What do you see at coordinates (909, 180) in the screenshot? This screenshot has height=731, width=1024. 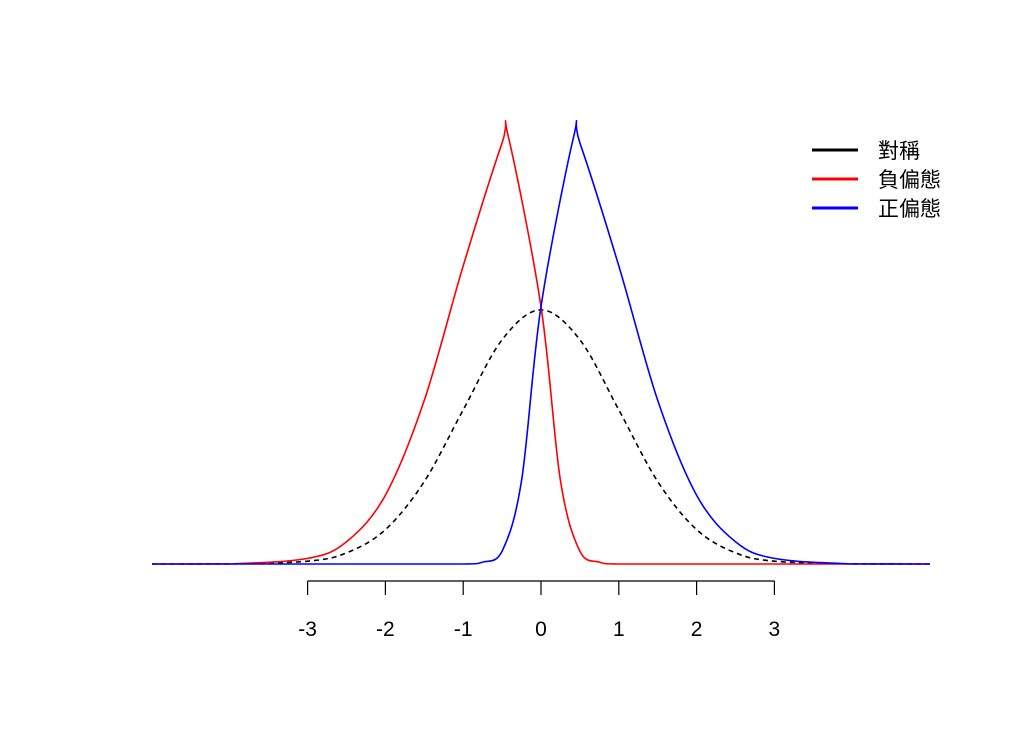 I see `legend-label-negative-skew: 負偏態` at bounding box center [909, 180].